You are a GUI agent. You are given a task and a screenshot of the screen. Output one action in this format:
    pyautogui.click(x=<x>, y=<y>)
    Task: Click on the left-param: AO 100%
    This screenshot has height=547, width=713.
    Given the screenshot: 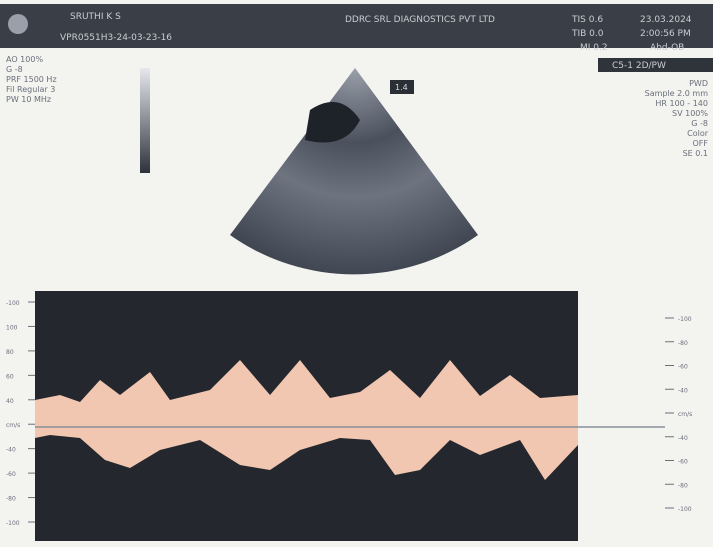 What is the action you would take?
    pyautogui.click(x=24, y=59)
    